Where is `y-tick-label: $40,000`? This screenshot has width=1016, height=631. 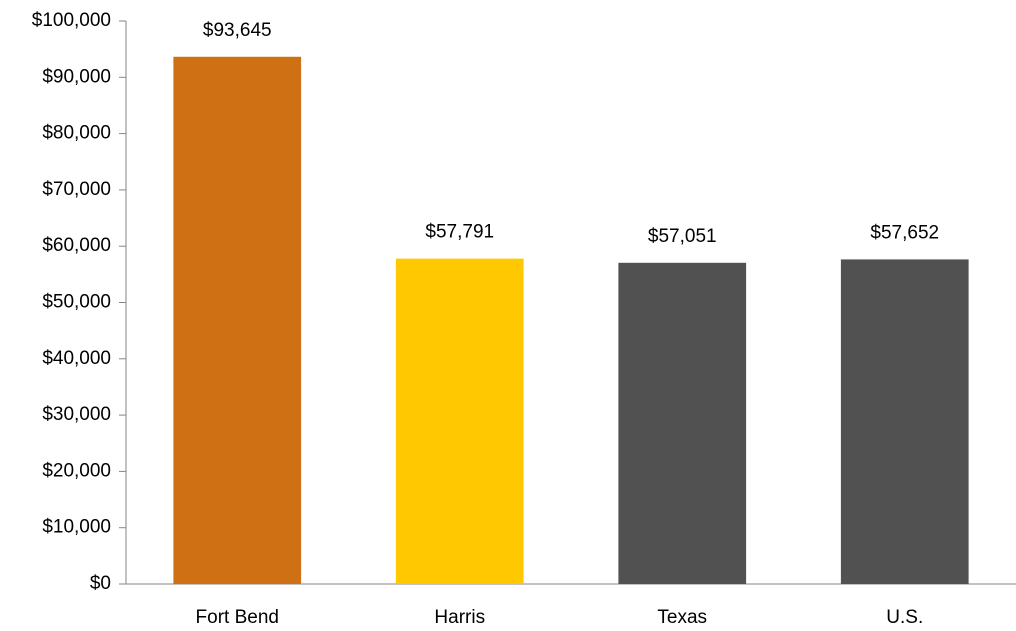 y-tick-label: $40,000 is located at coordinates (76, 358).